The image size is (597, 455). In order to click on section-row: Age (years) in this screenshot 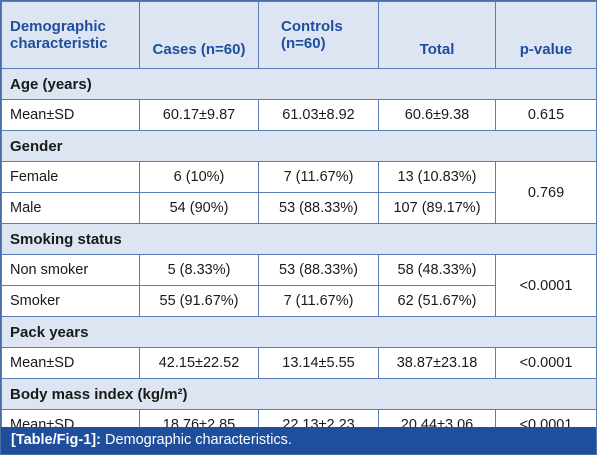, I will do `click(299, 84)`.